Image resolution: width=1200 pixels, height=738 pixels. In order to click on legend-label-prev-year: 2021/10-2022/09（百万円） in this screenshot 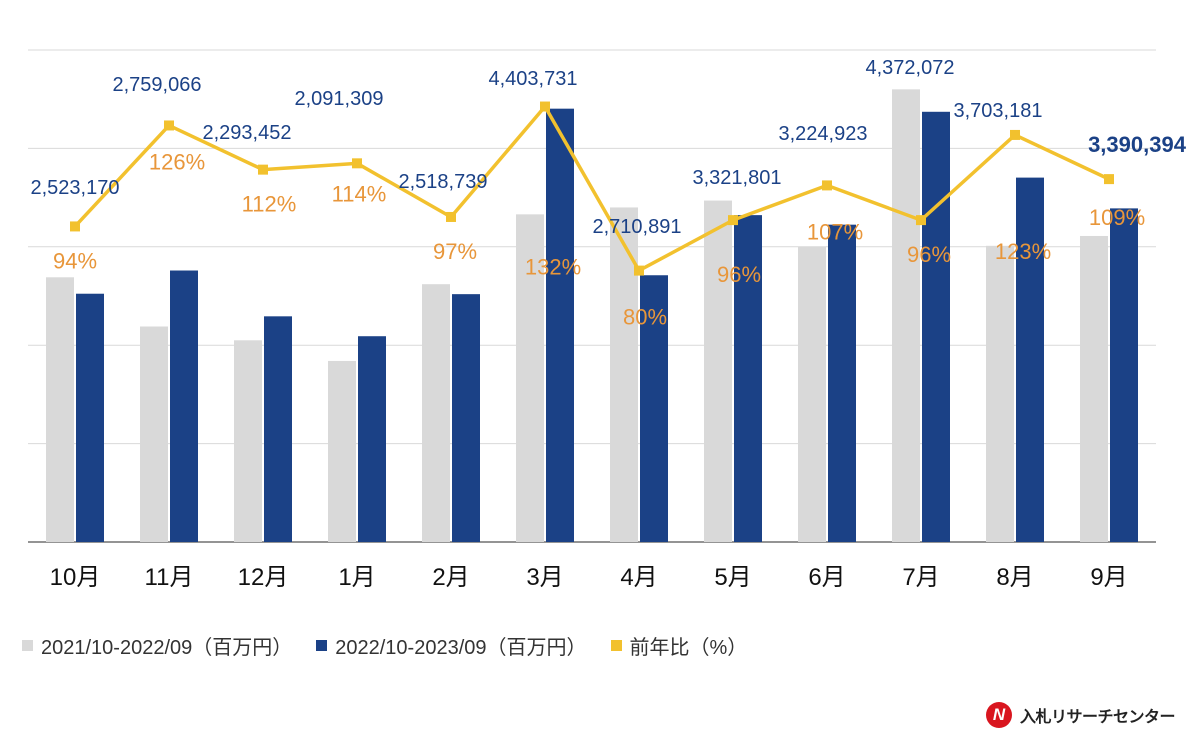, I will do `click(167, 647)`.